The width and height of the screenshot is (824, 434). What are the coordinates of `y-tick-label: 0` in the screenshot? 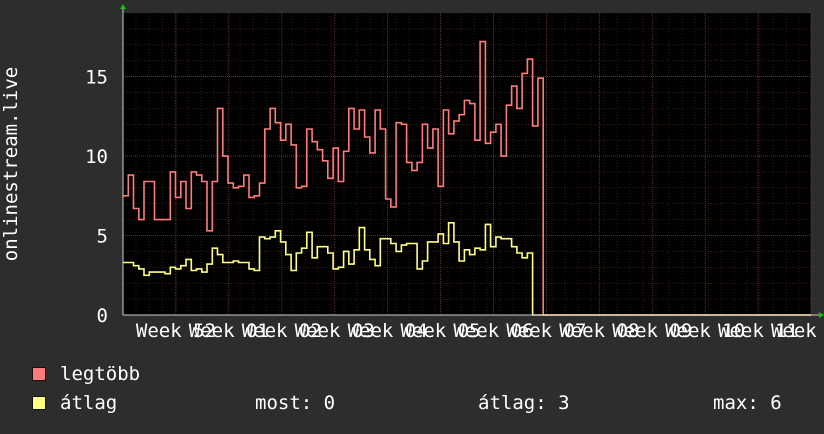 It's located at (102, 316).